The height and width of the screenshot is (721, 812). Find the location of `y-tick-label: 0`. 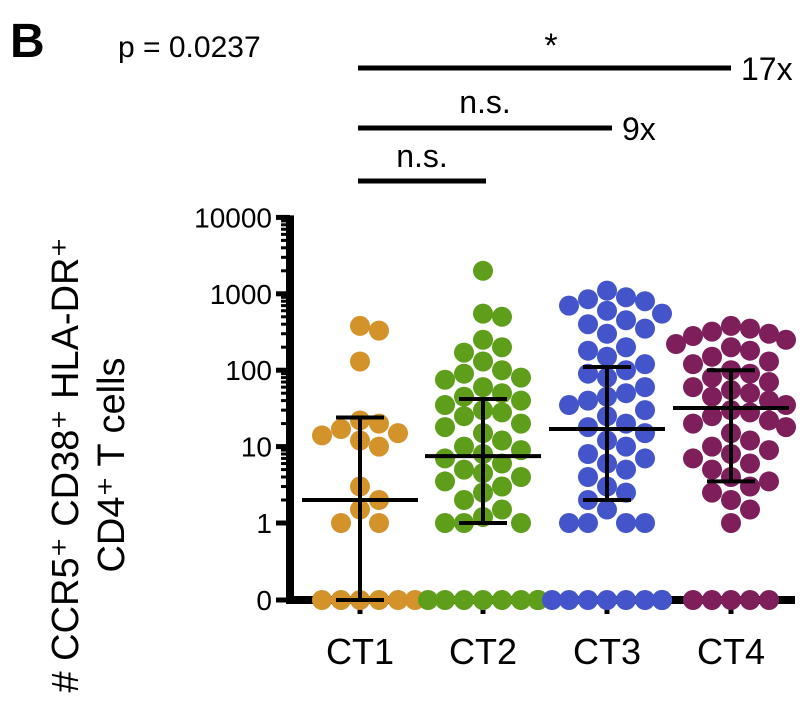

y-tick-label: 0 is located at coordinates (264, 600).